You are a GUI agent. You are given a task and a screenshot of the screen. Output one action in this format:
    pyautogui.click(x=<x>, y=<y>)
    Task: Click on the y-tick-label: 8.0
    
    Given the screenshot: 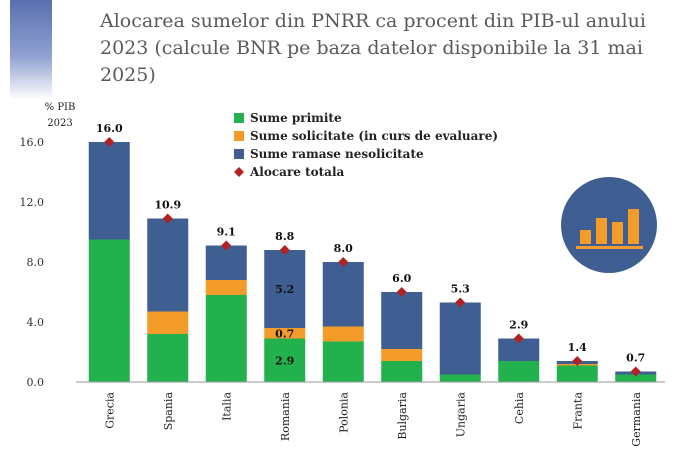 What is the action you would take?
    pyautogui.click(x=36, y=262)
    